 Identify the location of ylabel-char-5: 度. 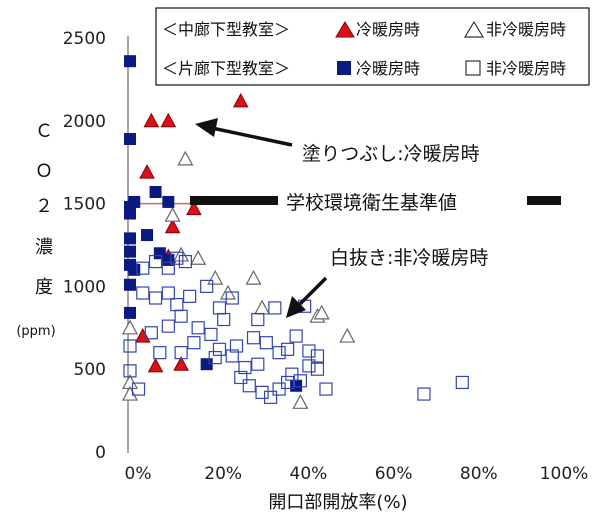
(44, 287).